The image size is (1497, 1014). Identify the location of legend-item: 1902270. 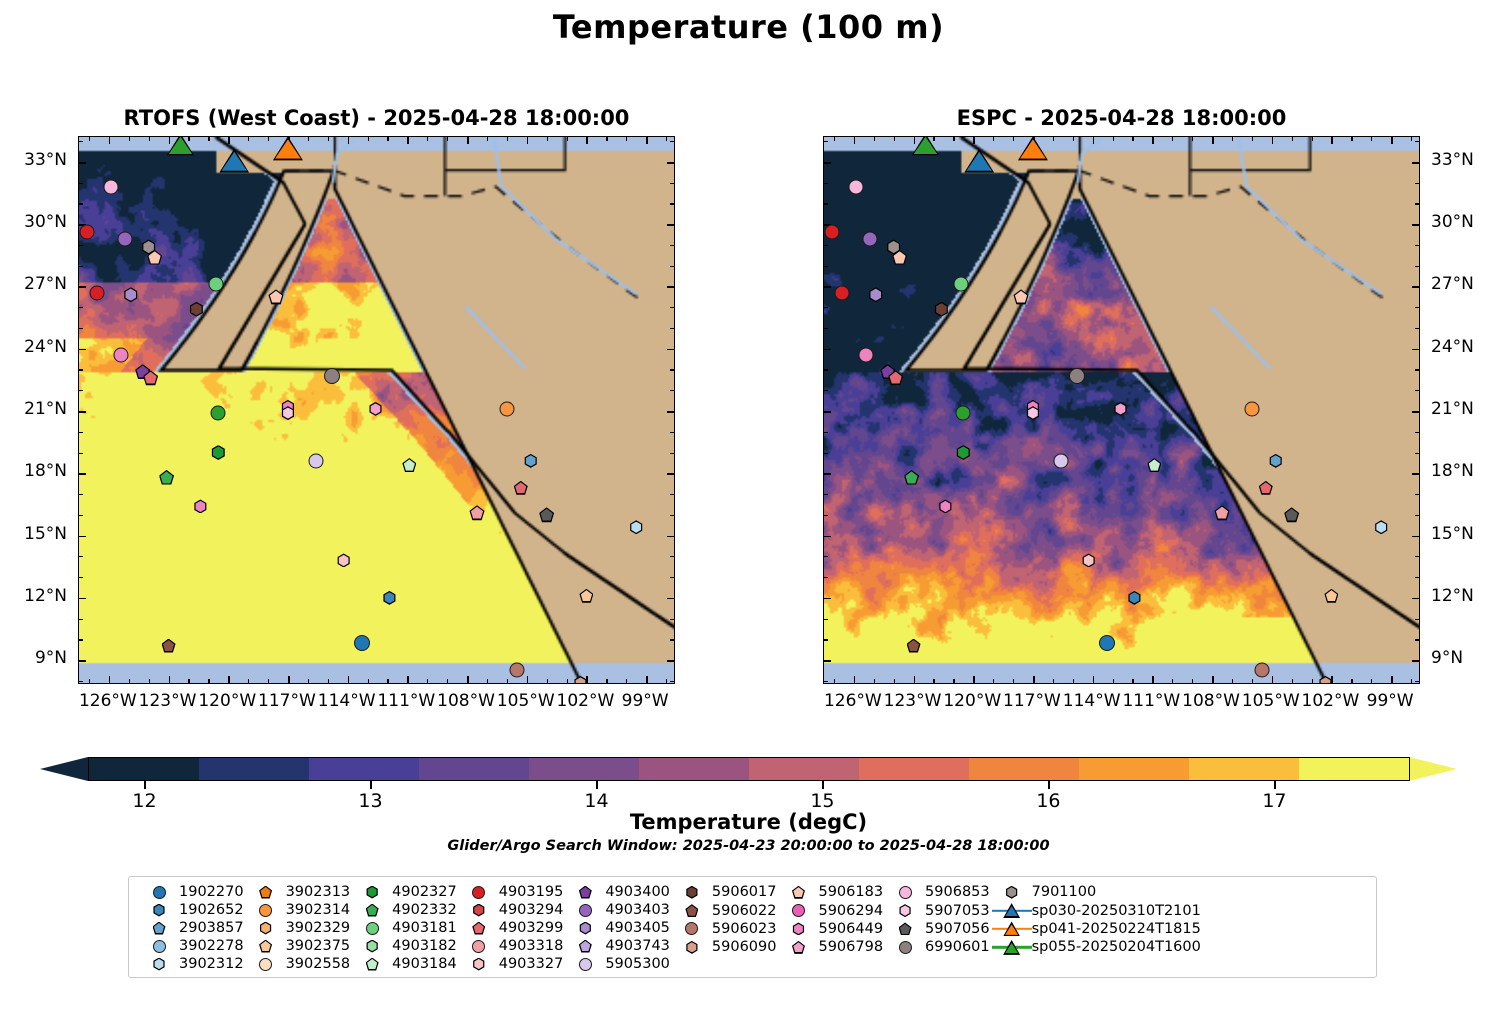
(191, 892).